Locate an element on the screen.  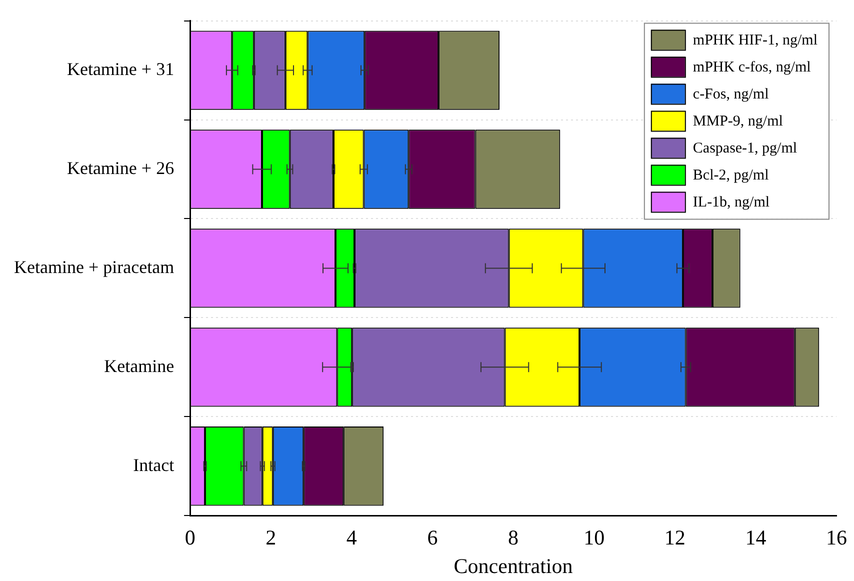
legend-label: Caspase-1, pg/ml is located at coordinates (745, 148).